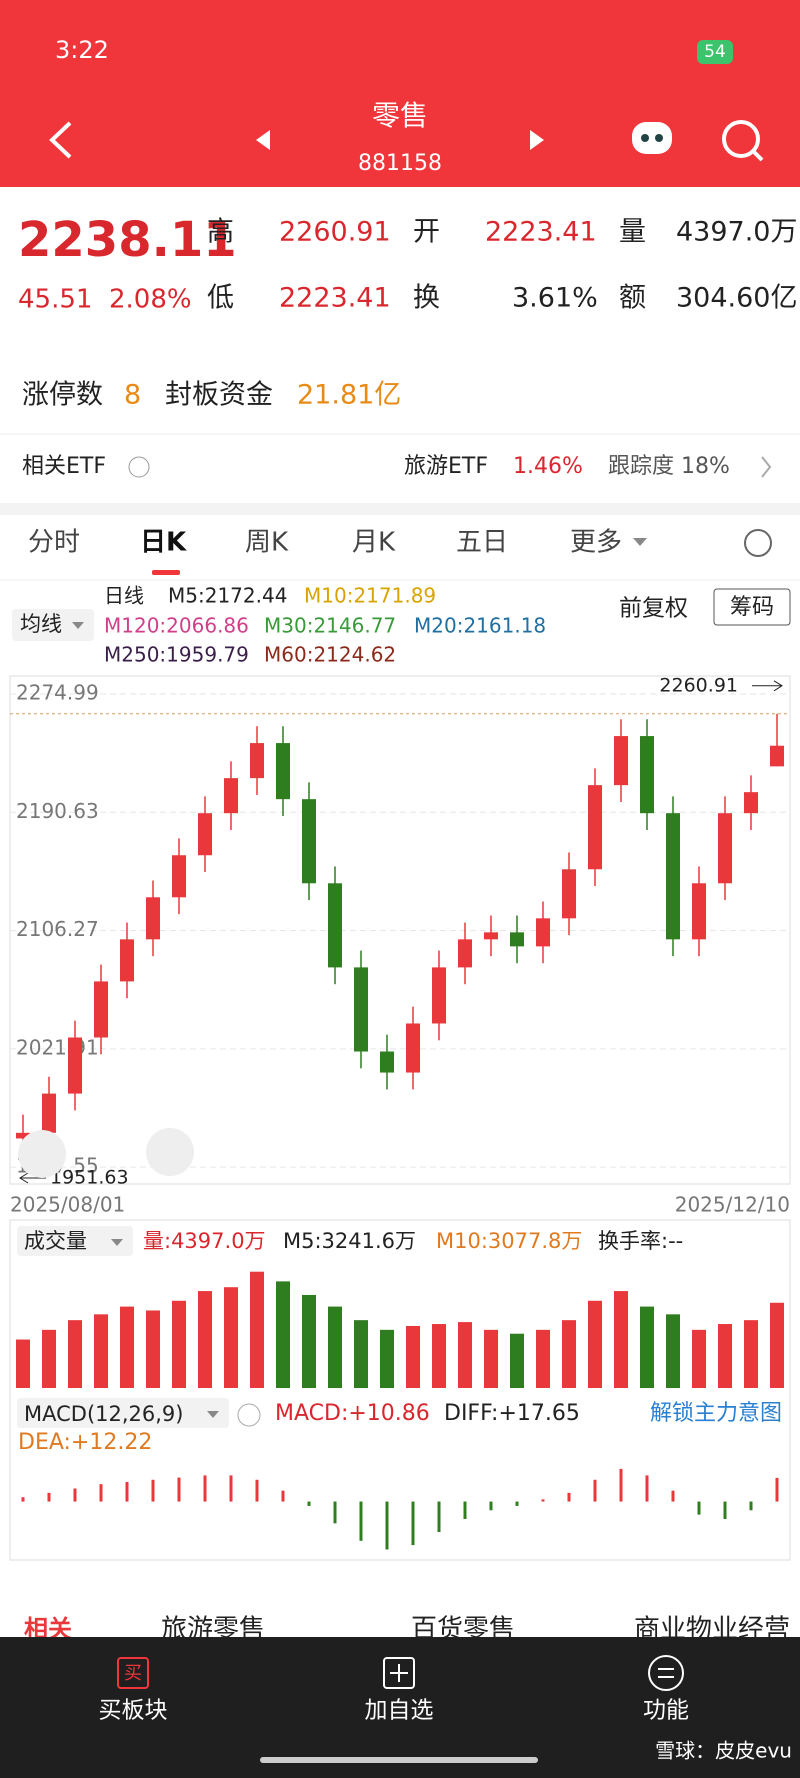 This screenshot has height=1778, width=800. I want to click on value: 2260.91, so click(335, 232).